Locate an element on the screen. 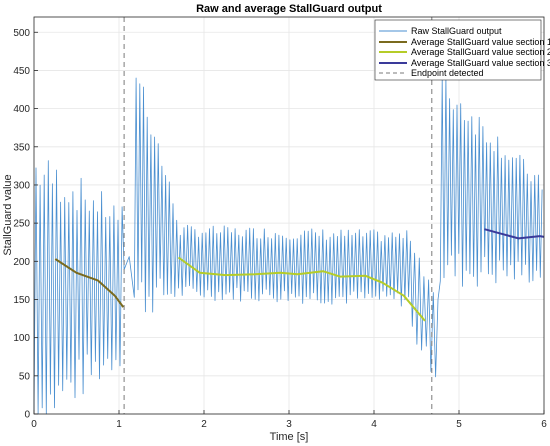 Image resolution: width=550 pixels, height=446 pixels. legend-label-section-3: Average StallGuard value section 3 is located at coordinates (480, 63).